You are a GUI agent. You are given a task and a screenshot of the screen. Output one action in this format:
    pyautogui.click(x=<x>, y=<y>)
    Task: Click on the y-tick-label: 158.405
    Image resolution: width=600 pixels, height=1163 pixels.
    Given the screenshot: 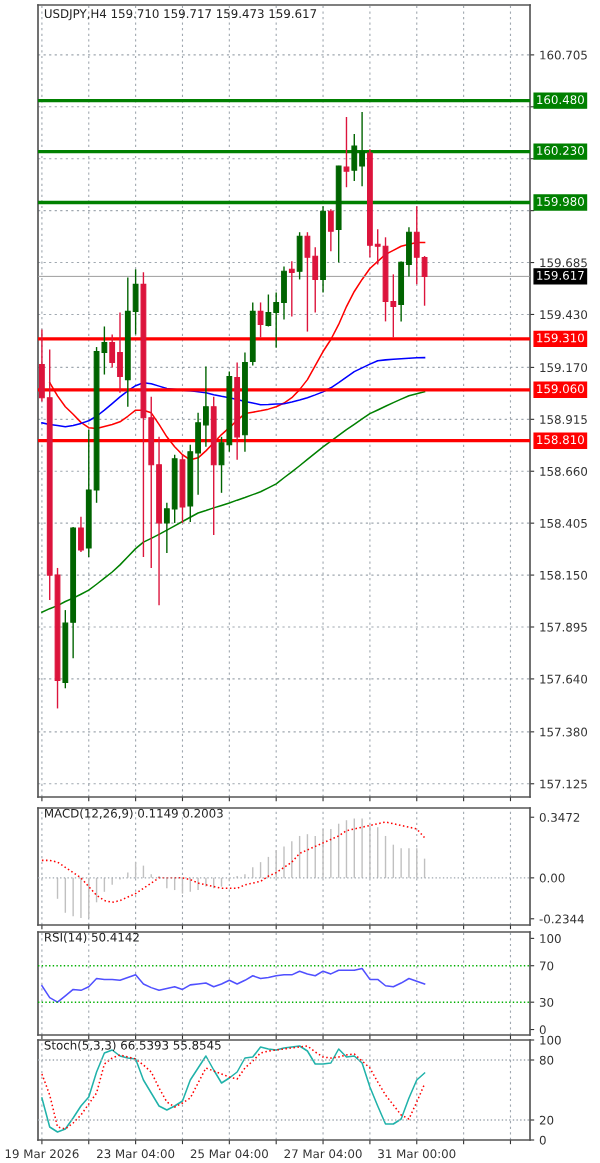 What is the action you would take?
    pyautogui.click(x=563, y=523)
    